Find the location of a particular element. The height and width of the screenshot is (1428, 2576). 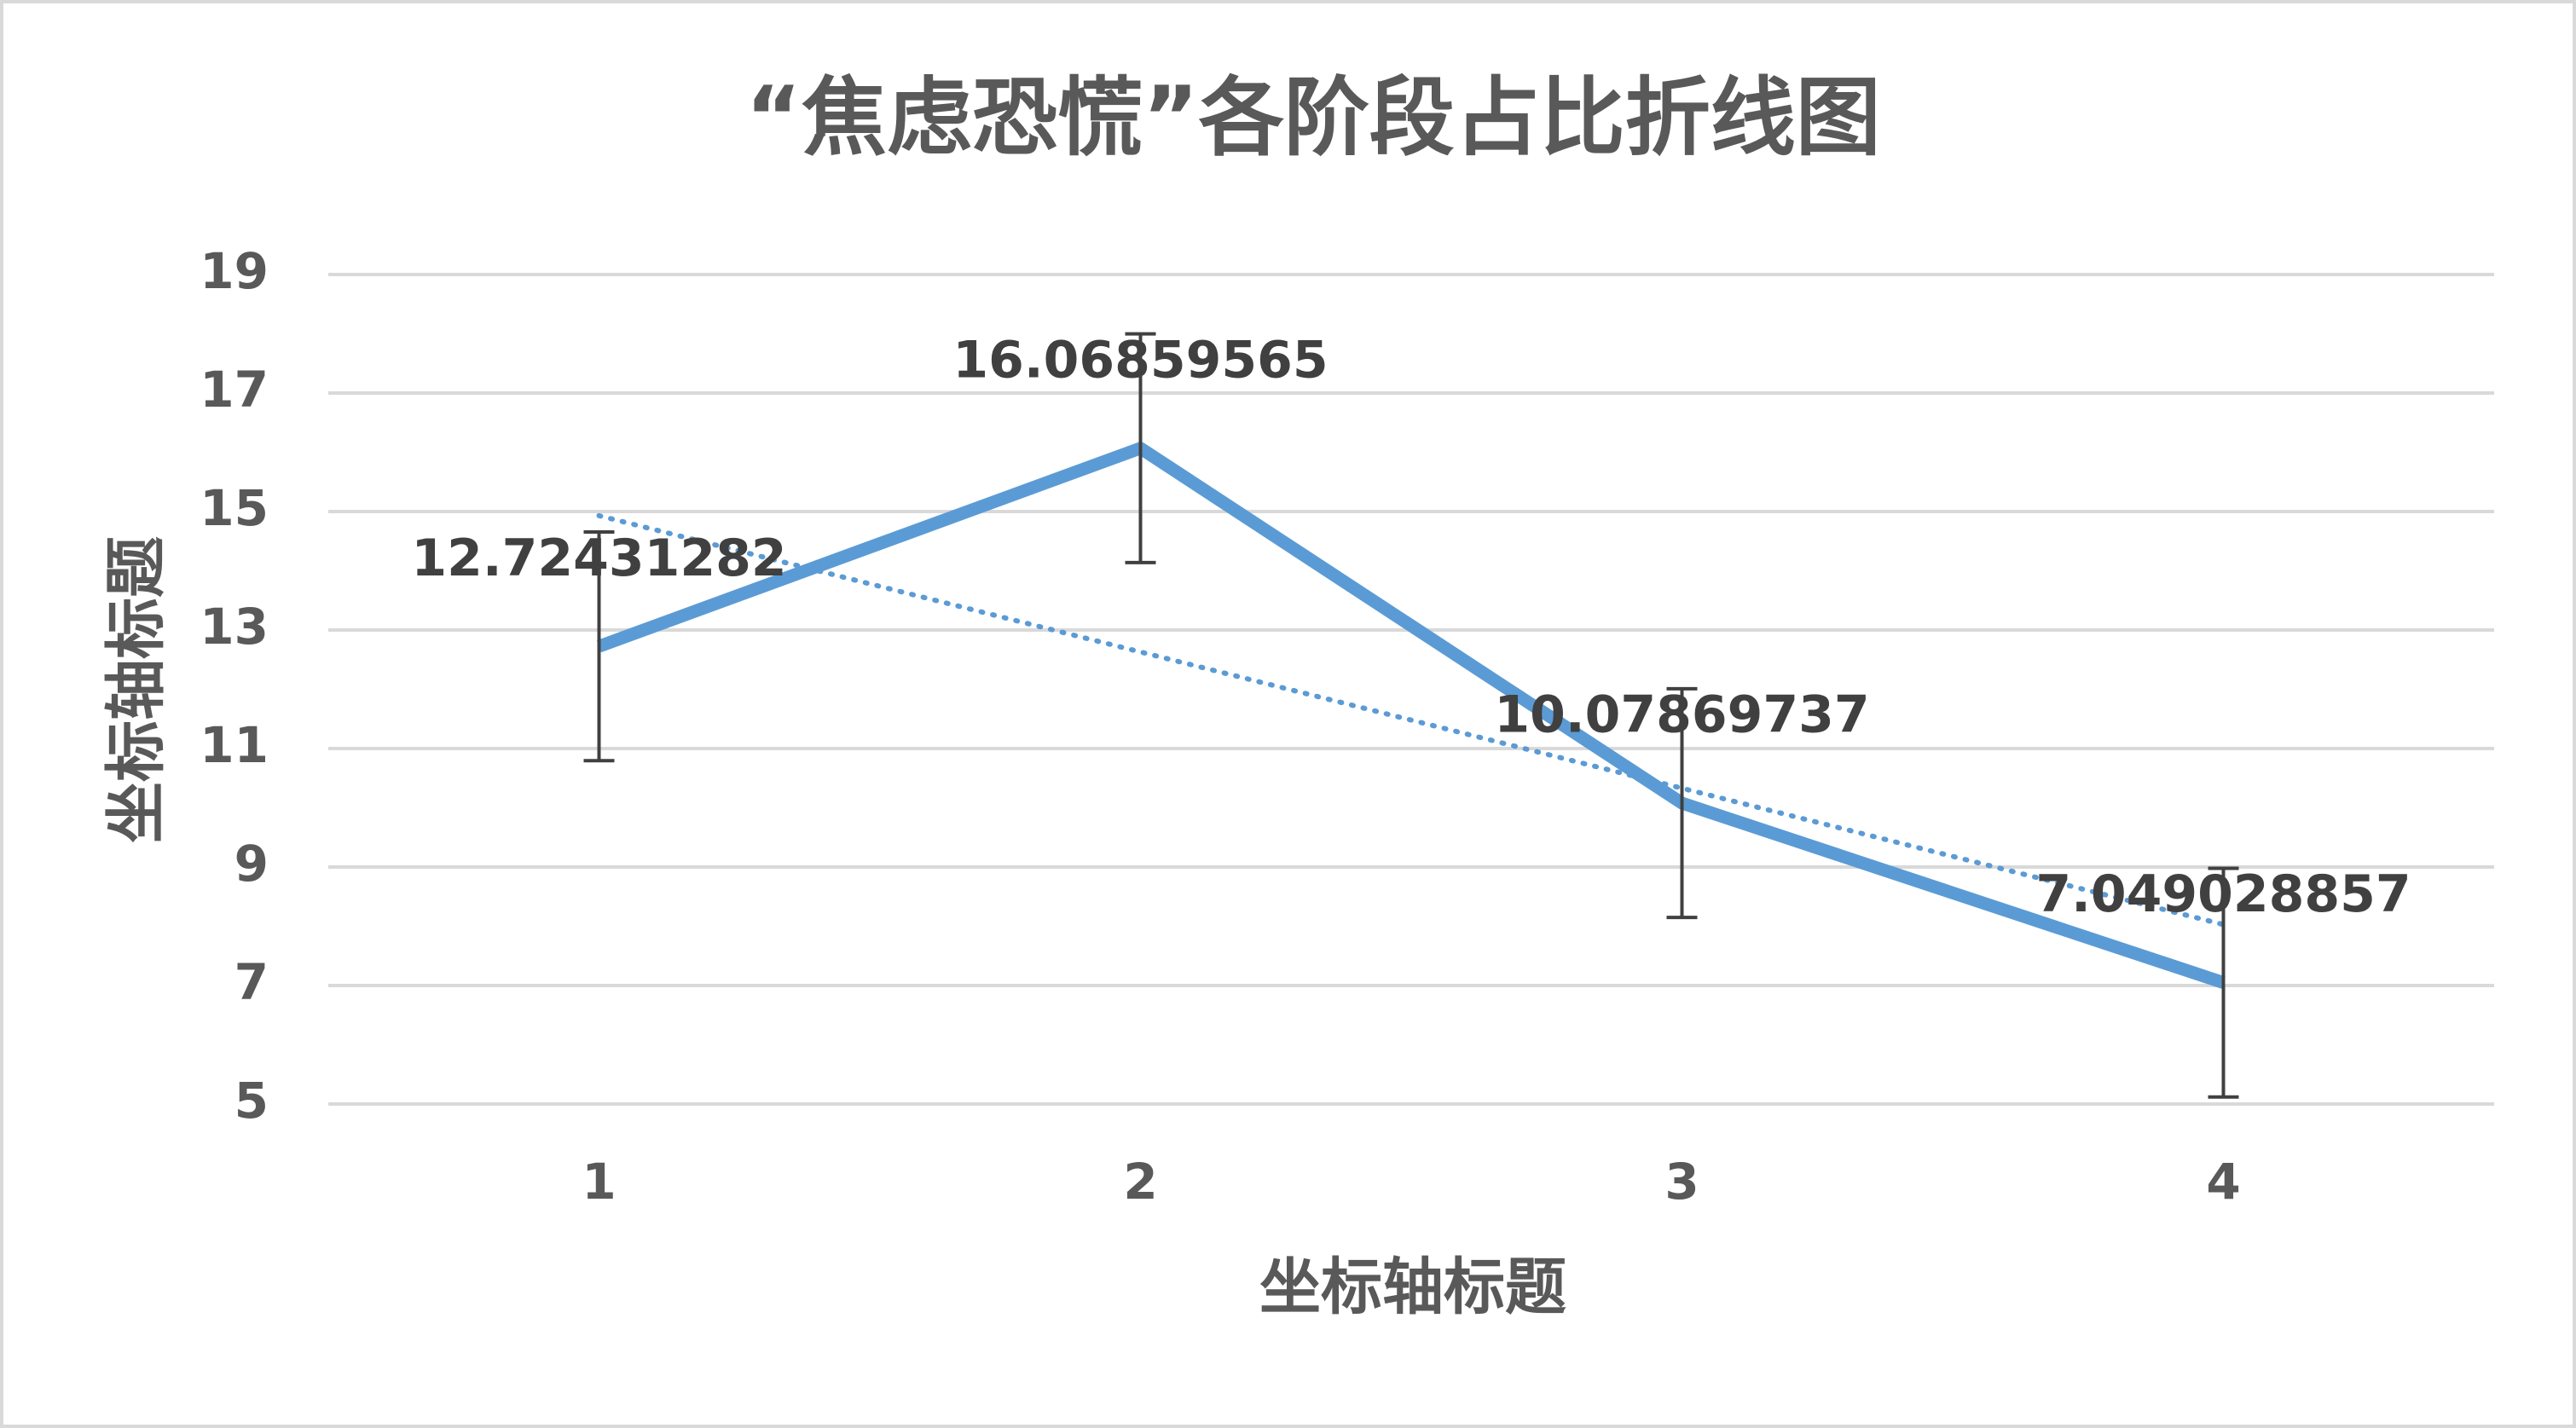

data-label: 7.049028857 is located at coordinates (2223, 894).